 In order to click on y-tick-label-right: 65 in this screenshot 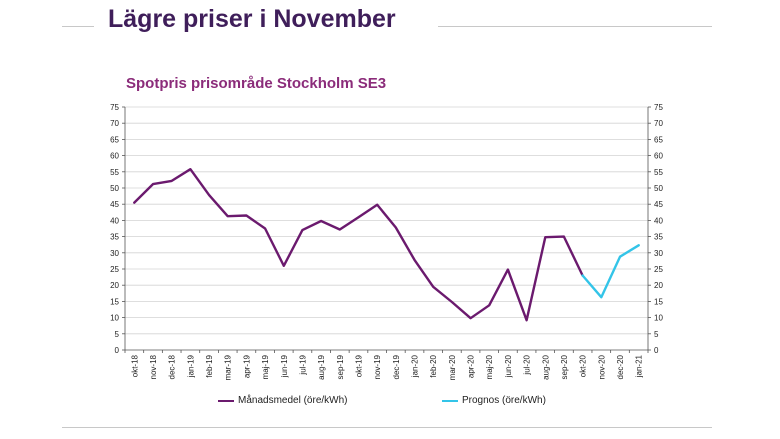, I will do `click(658, 139)`.